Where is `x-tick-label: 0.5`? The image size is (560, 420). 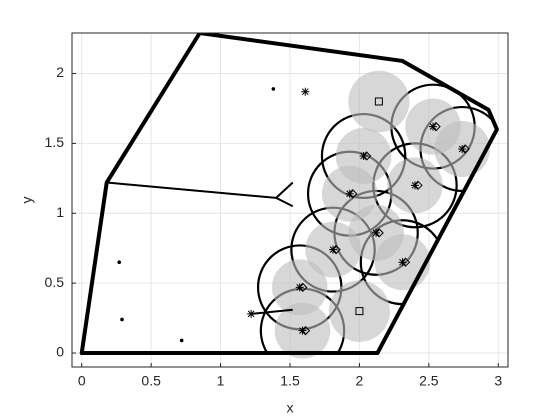
x-tick-label: 0.5 is located at coordinates (151, 381).